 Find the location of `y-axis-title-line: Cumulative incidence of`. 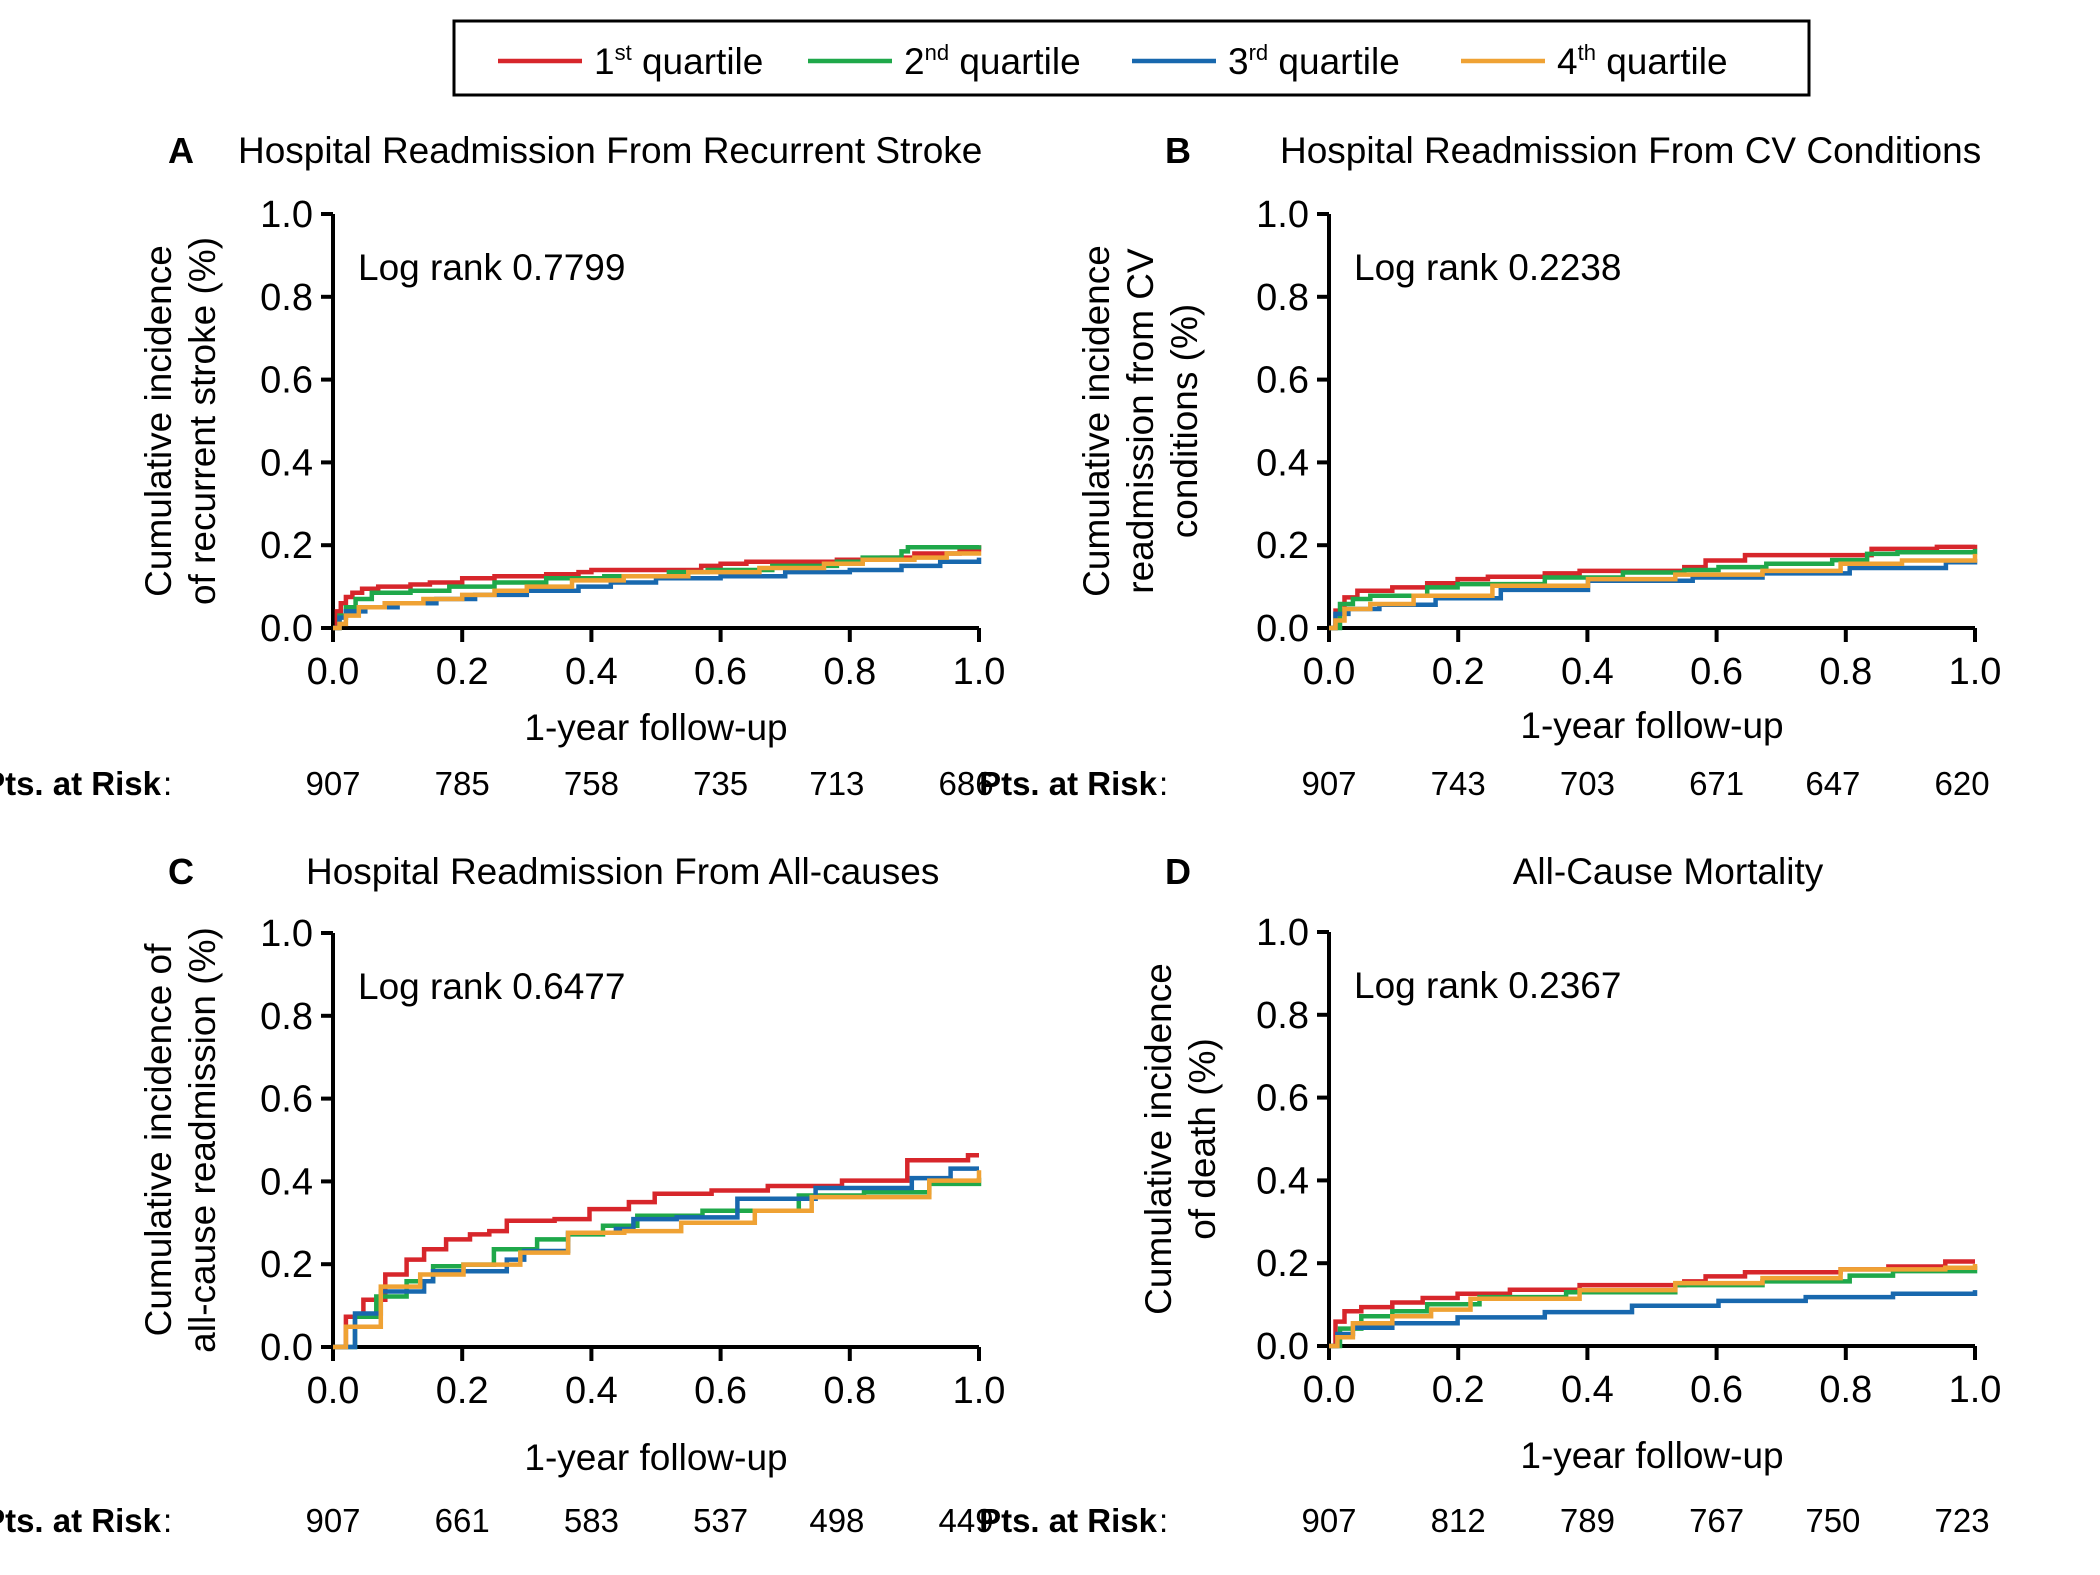

y-axis-title-line: Cumulative incidence of is located at coordinates (158, 1140).